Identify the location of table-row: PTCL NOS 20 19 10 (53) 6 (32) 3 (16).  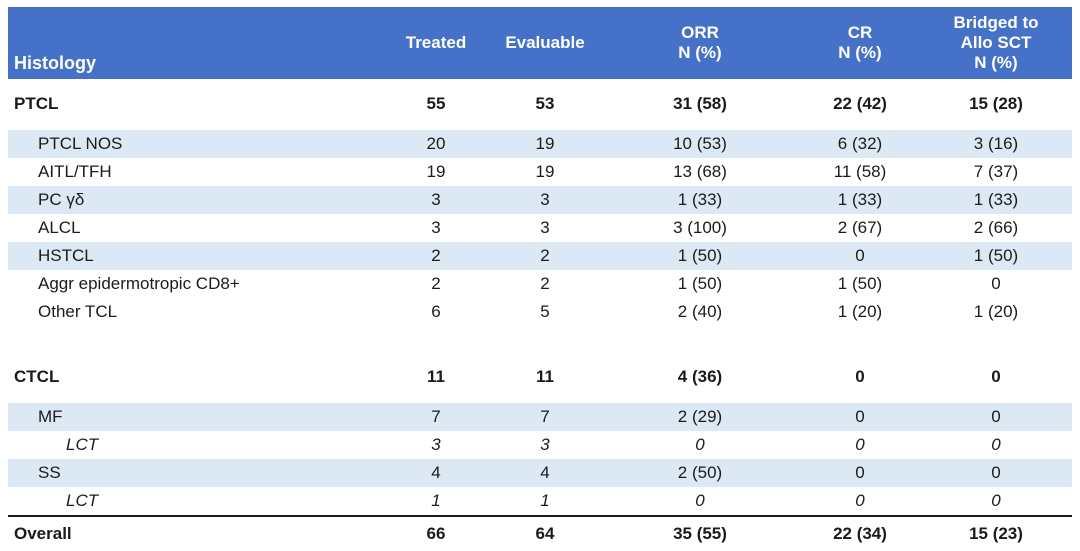
(540, 144).